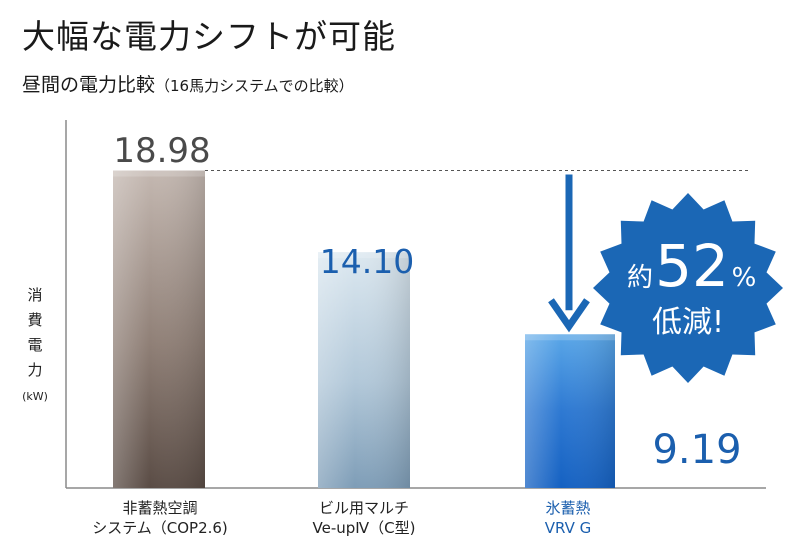  I want to click on x-tick-label-line: Ve-upⅣ（C型), so click(364, 528).